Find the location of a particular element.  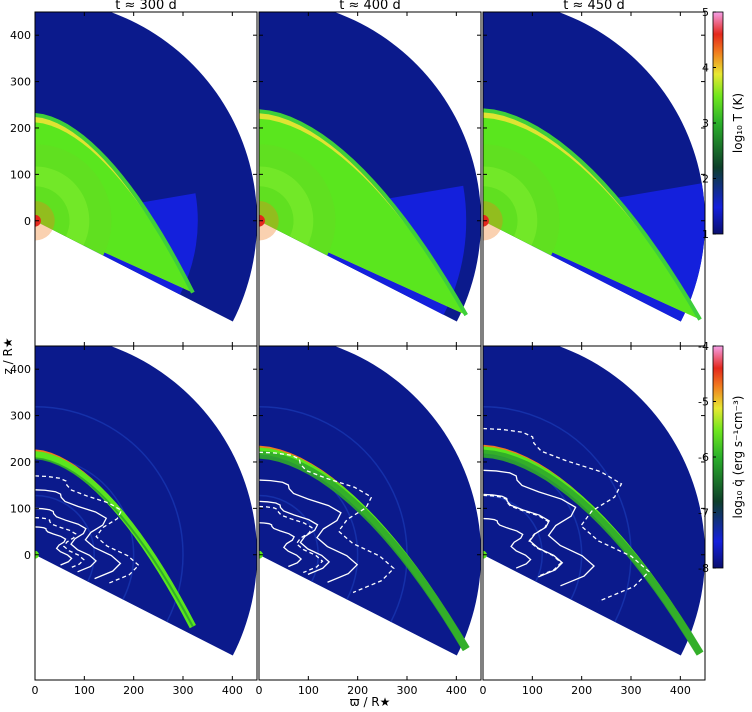

colorbar-tick-label: -6 is located at coordinates (703, 457).